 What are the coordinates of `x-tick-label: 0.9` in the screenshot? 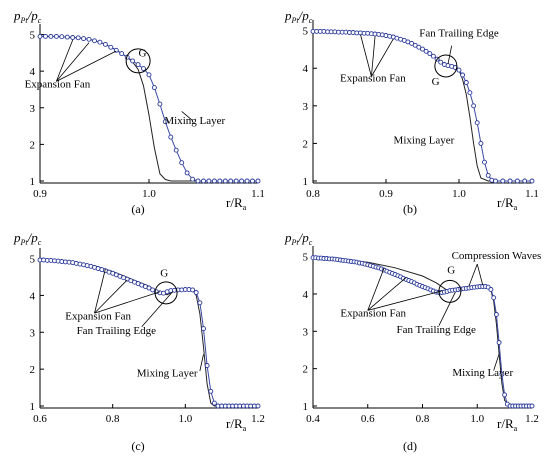 It's located at (40, 194).